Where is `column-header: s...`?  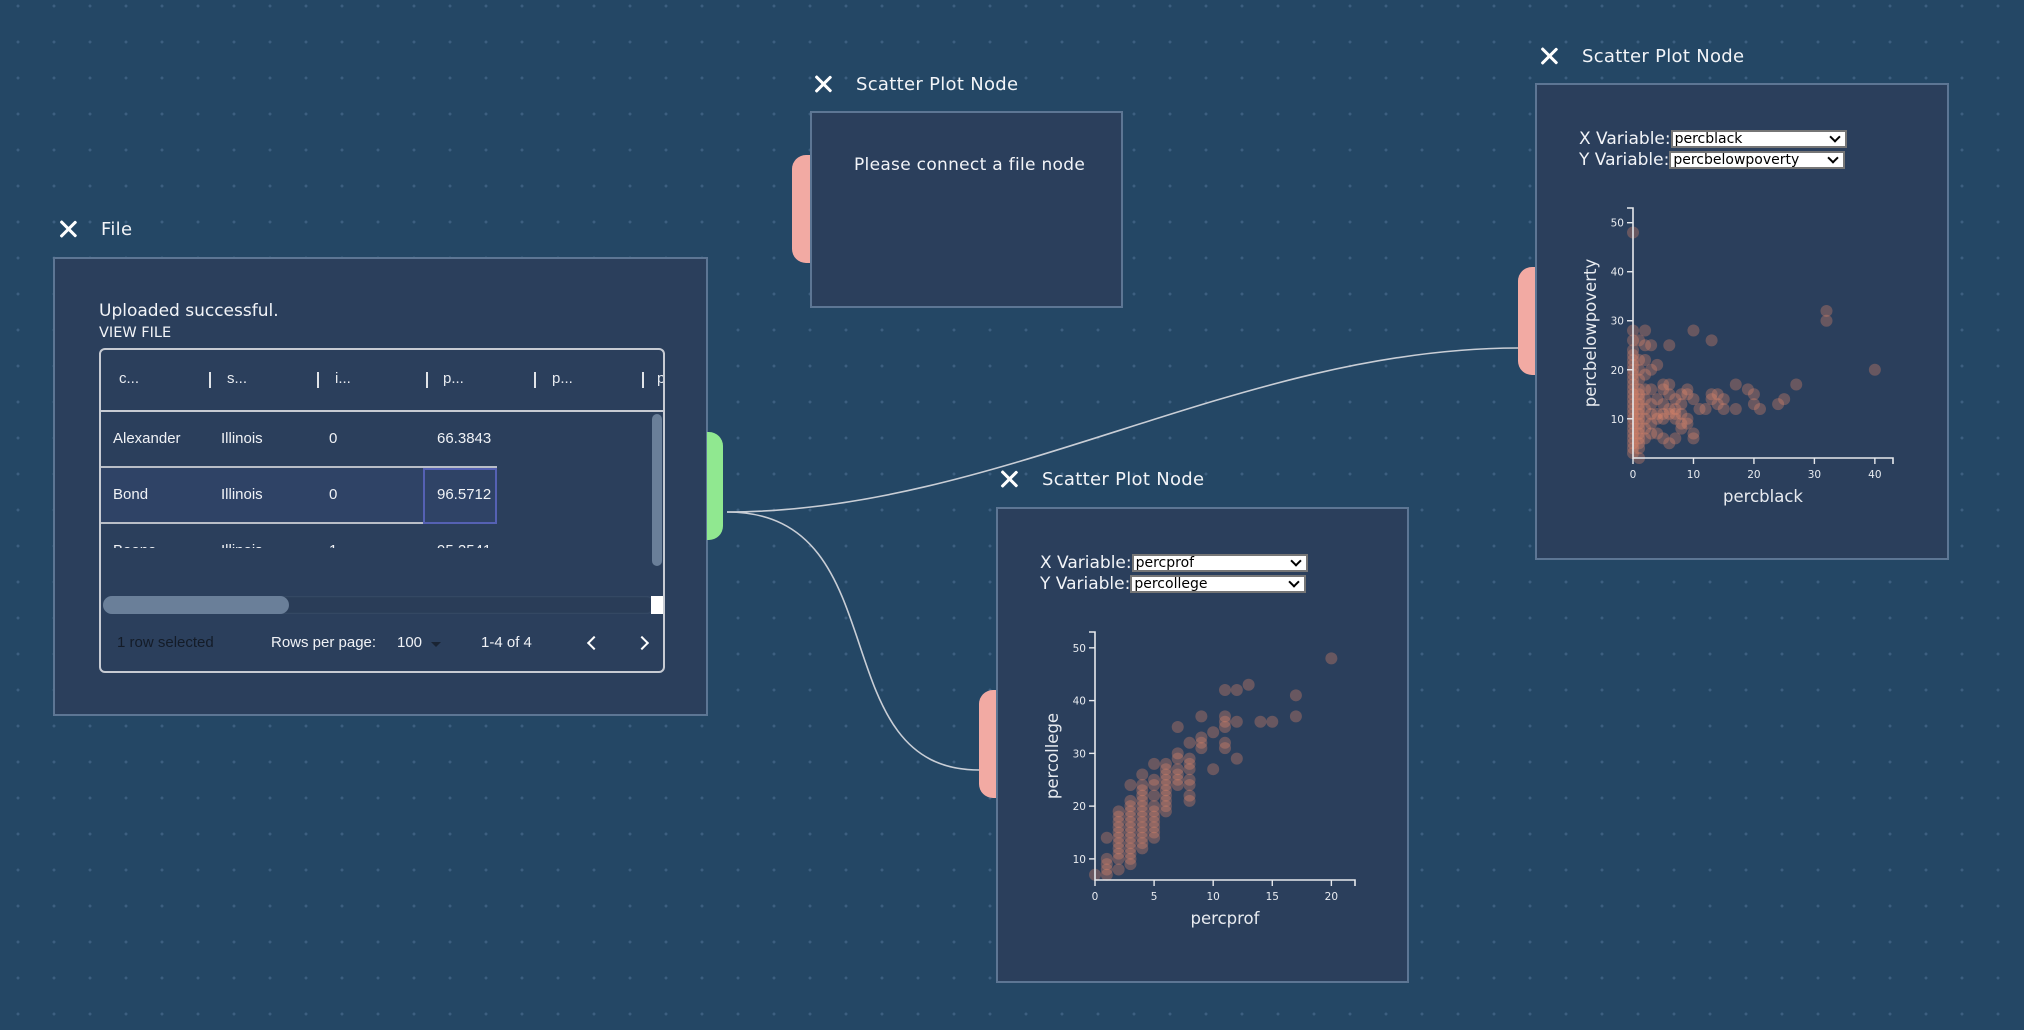
column-header: s... is located at coordinates (237, 378).